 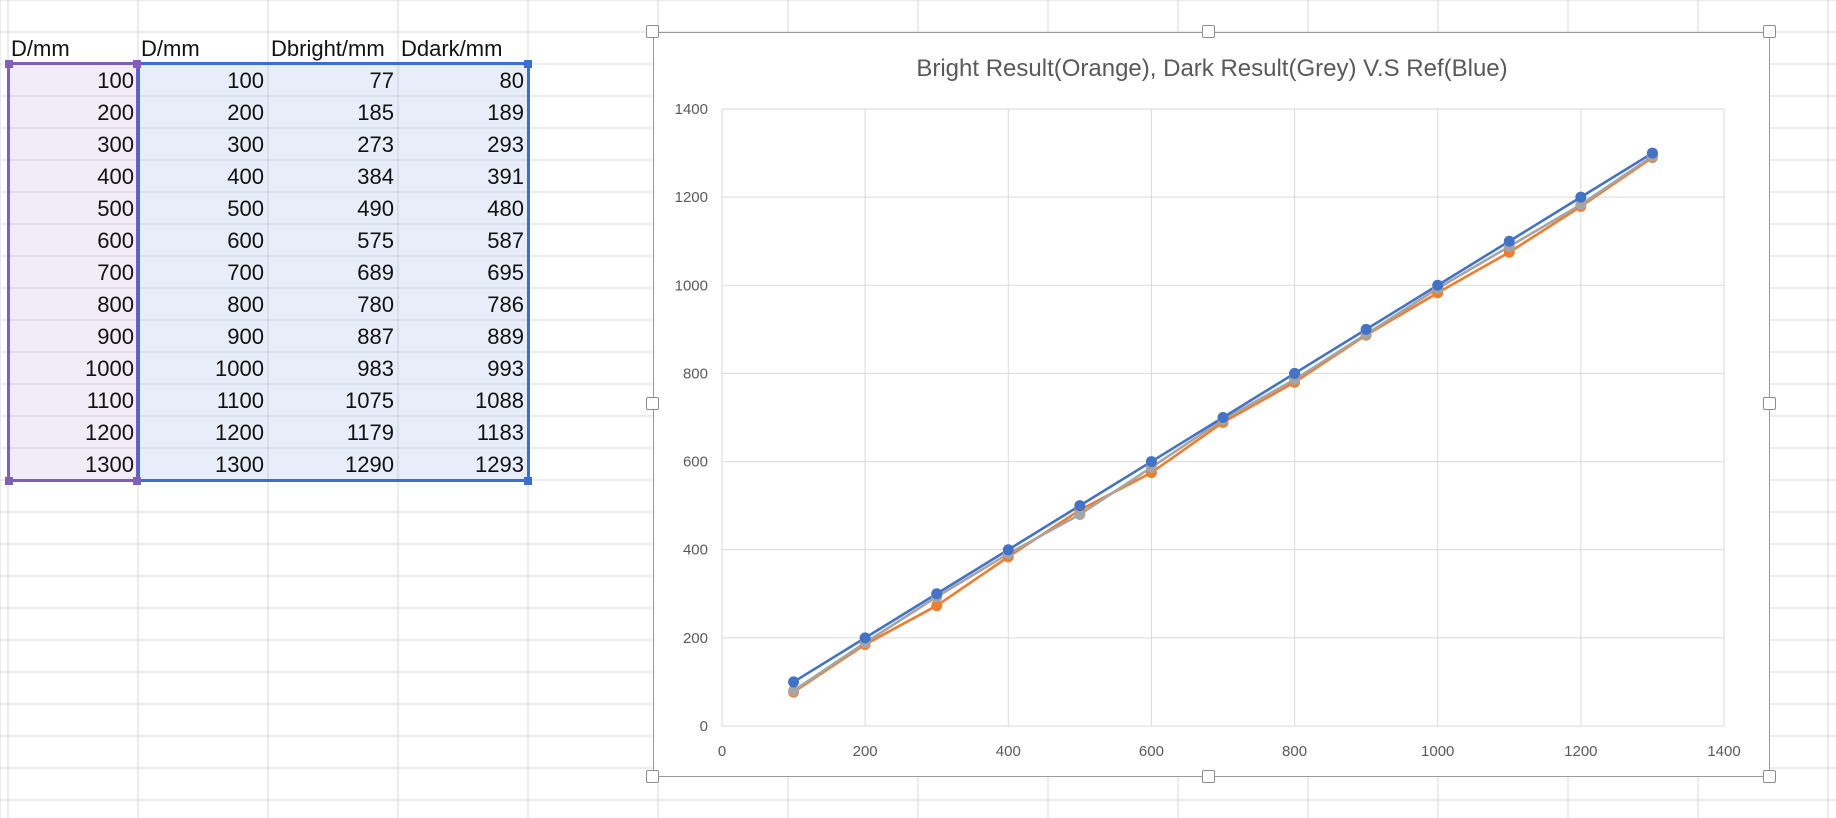 I want to click on resize-handle-top, so click(x=1208, y=31).